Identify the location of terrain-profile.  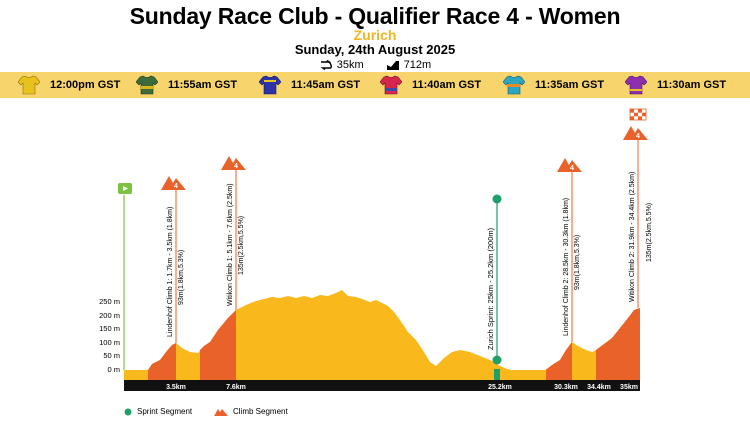
(382, 335).